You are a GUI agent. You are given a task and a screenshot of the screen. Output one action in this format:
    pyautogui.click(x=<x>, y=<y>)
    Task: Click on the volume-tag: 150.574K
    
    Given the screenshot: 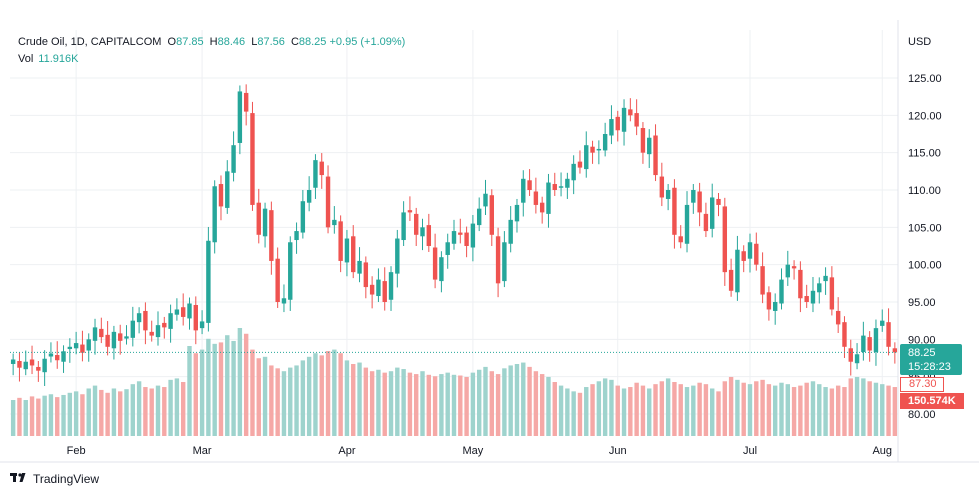 What is the action you would take?
    pyautogui.click(x=932, y=401)
    